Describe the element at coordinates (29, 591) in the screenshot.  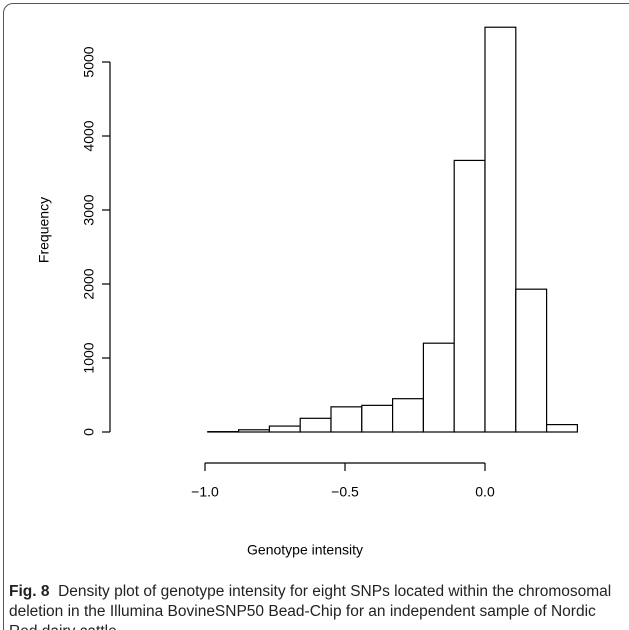
I see `caption-label: Fig. 8` at that location.